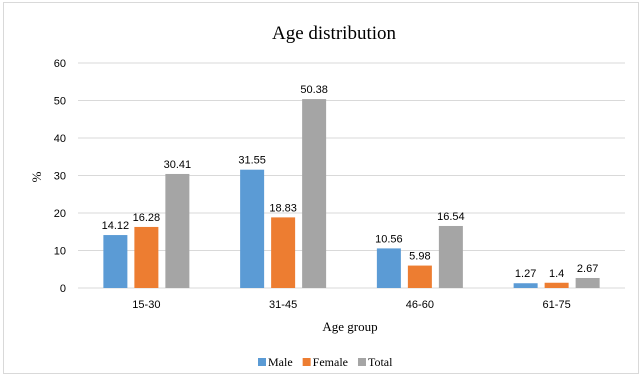  I want to click on y-tick-label: 60, so click(60, 64).